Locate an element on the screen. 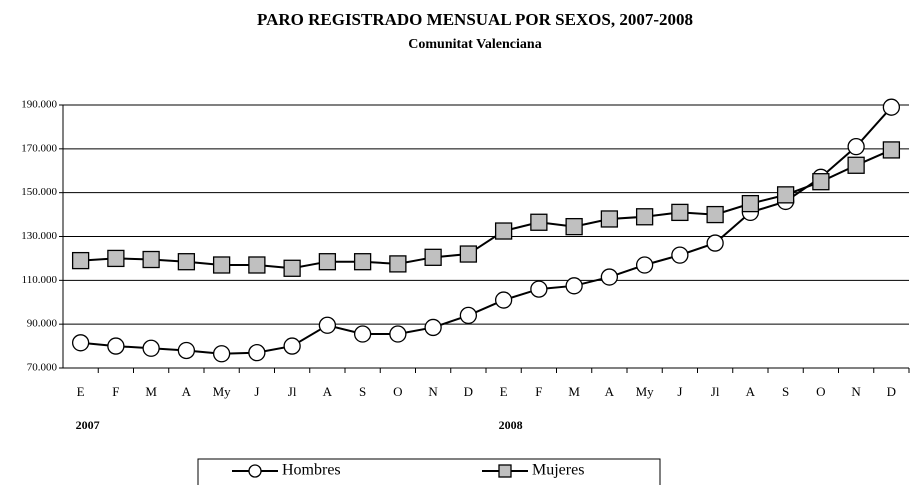 This screenshot has width=912, height=485. y-tick-label: 130.000 is located at coordinates (39, 236).